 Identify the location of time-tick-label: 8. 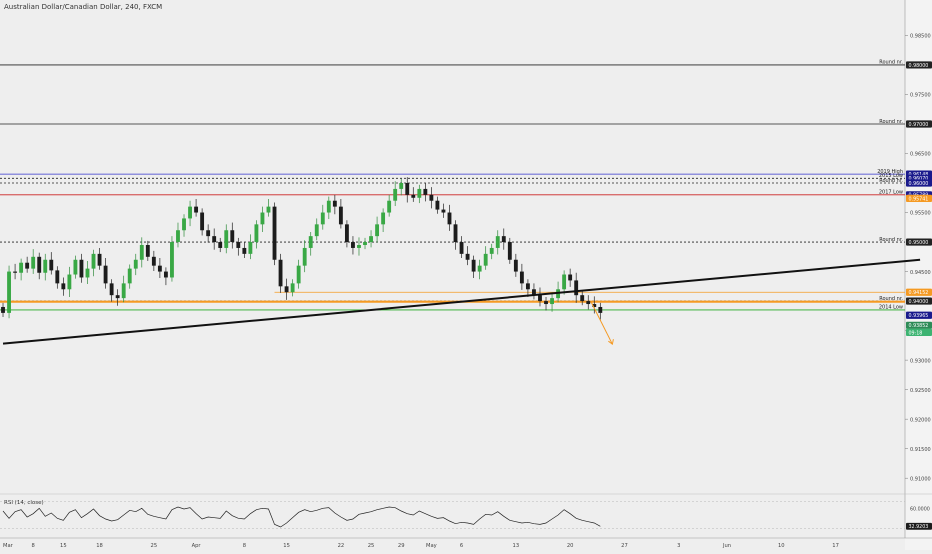
(244, 546).